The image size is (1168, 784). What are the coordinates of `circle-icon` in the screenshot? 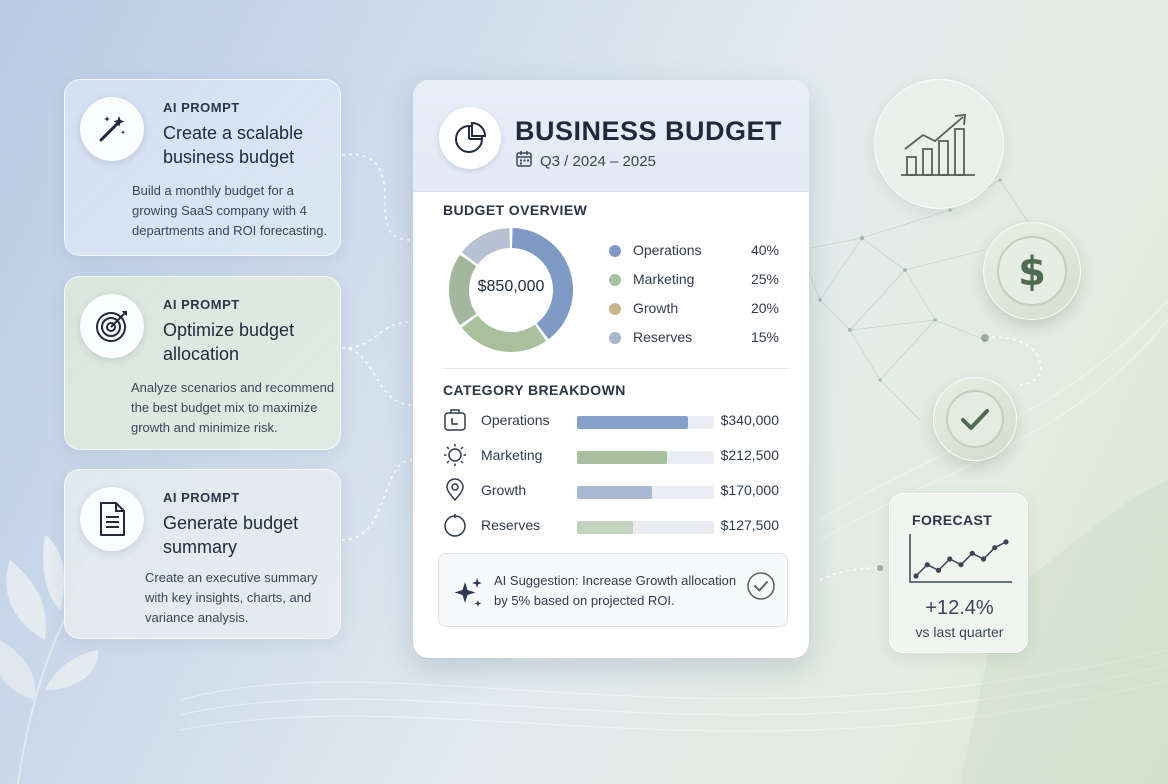 It's located at (455, 525).